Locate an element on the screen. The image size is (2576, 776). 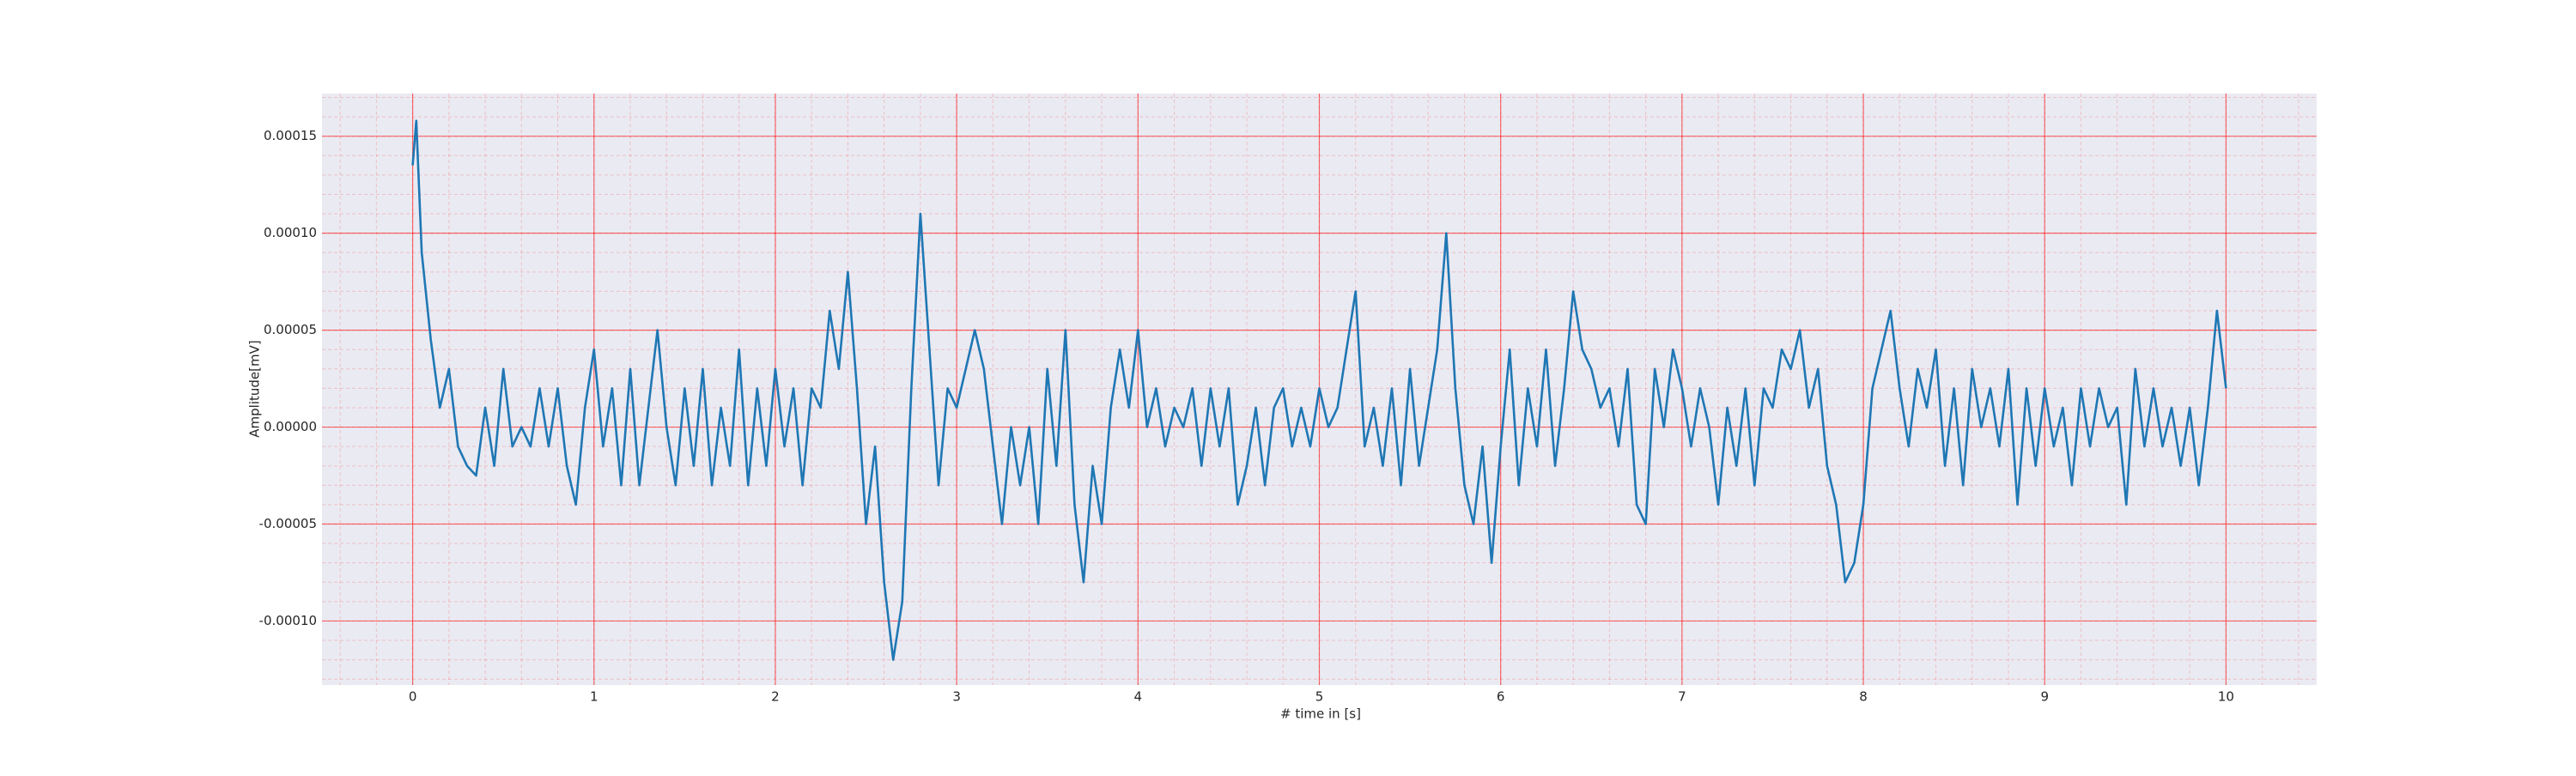
x-tick-label: 3 is located at coordinates (957, 697).